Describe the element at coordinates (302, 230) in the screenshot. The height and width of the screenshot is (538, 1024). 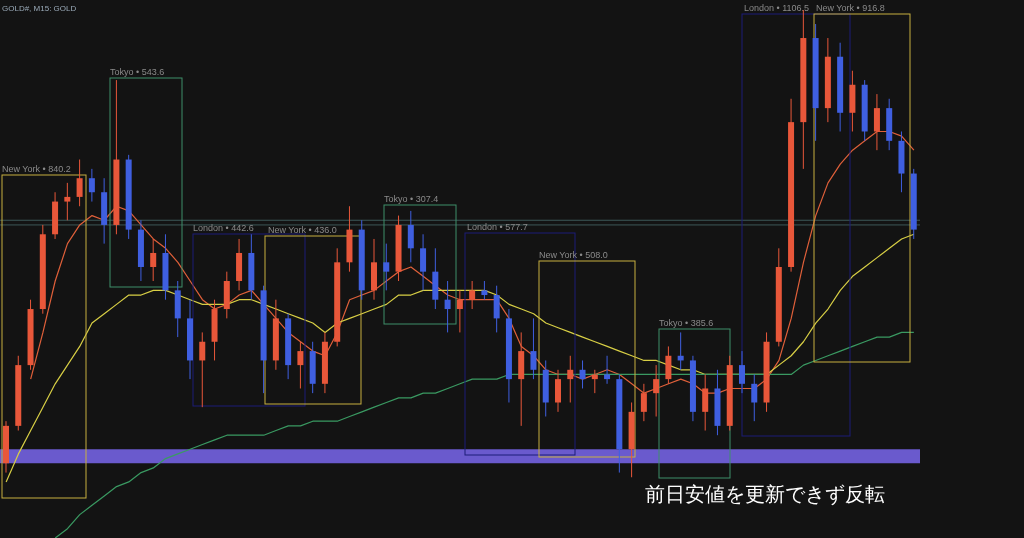
I see `annotation: New York • 436.0` at that location.